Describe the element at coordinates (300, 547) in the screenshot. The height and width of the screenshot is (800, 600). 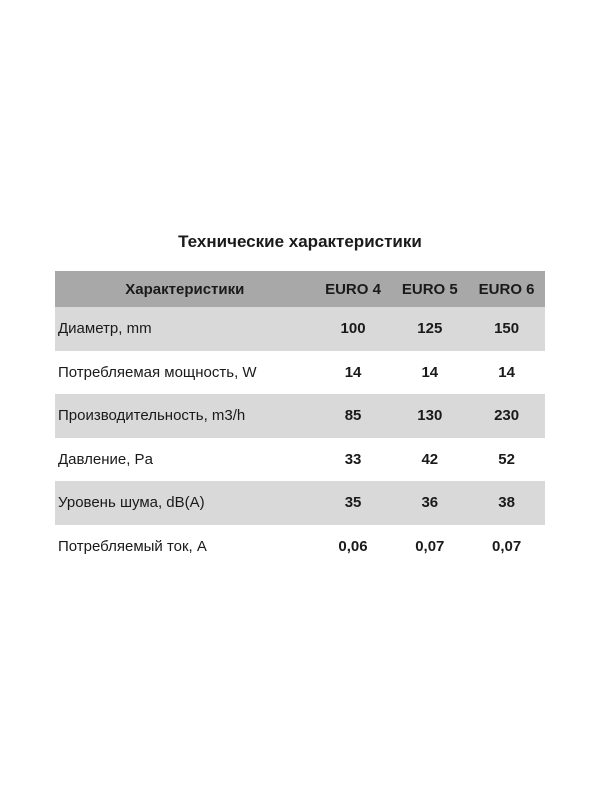
I see `table-row: Потребляемый ток, A 0,06 0,07 0,07` at that location.